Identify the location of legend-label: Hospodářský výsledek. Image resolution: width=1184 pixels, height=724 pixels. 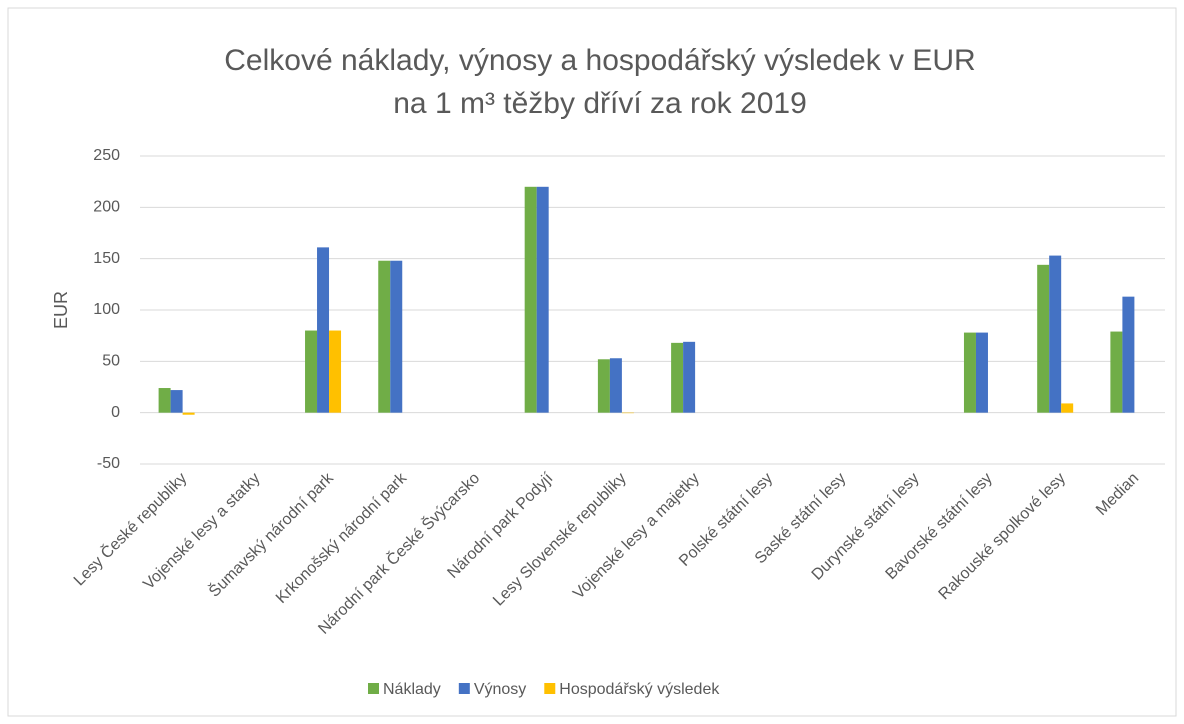
(639, 689).